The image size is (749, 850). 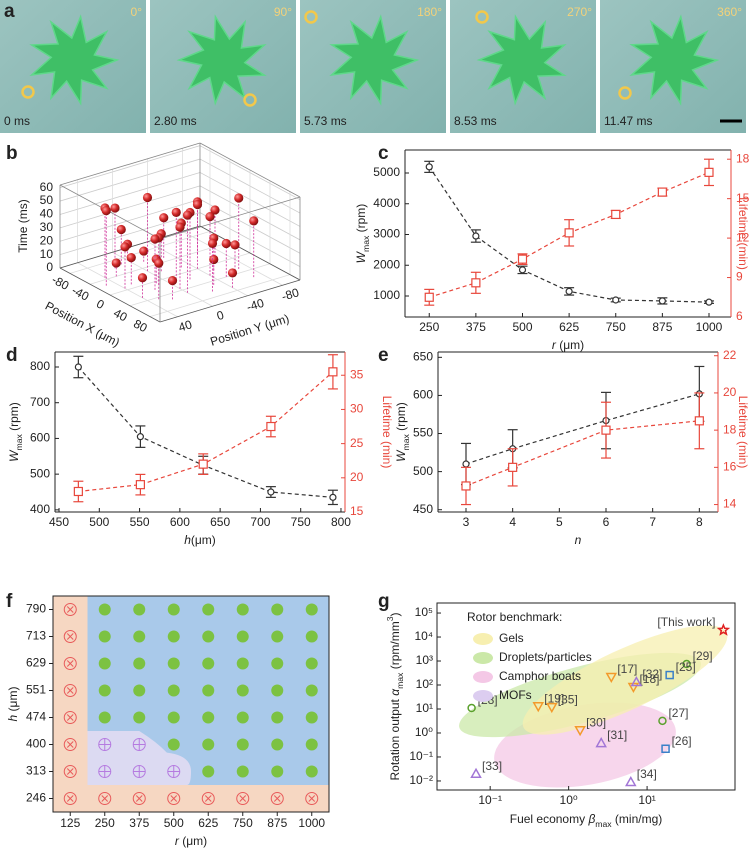 I want to click on y-tick-label: 600, so click(x=423, y=395).